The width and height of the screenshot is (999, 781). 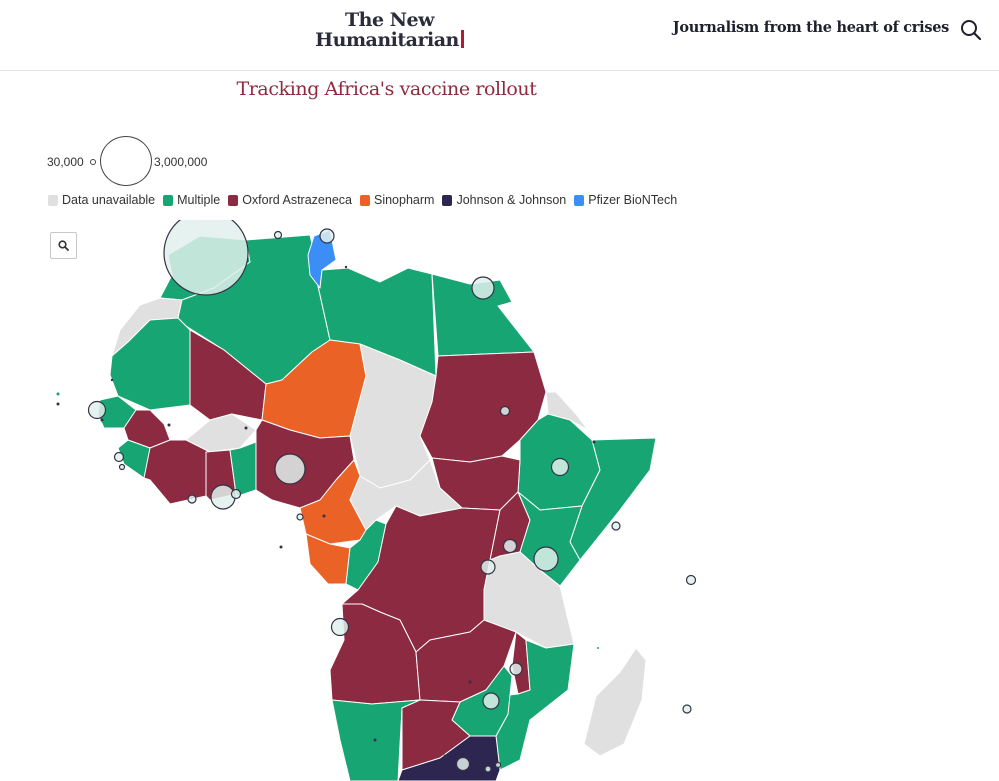 I want to click on bubble-somalia, so click(x=616, y=526).